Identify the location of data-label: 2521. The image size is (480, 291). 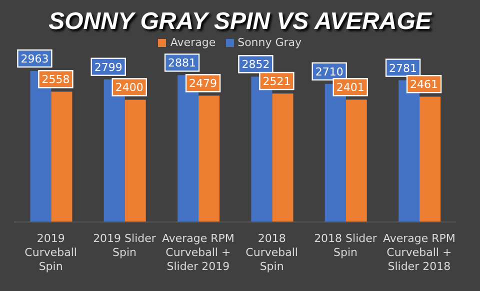
(276, 81).